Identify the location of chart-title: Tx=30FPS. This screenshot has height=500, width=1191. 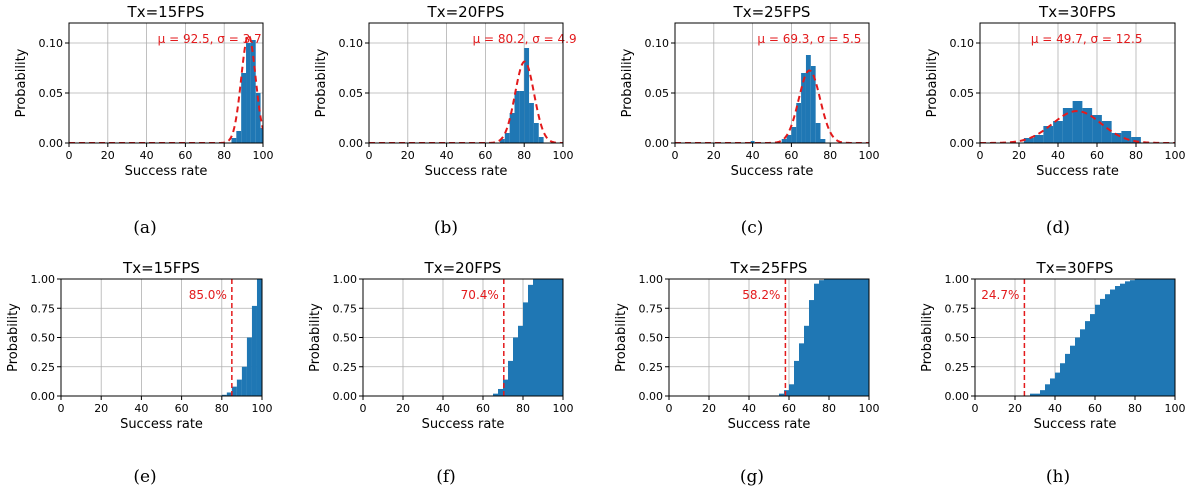
(1075, 268).